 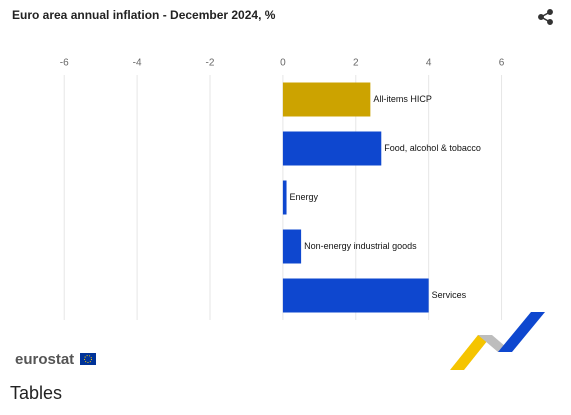 What do you see at coordinates (356, 63) in the screenshot?
I see `x-tick-label: 2` at bounding box center [356, 63].